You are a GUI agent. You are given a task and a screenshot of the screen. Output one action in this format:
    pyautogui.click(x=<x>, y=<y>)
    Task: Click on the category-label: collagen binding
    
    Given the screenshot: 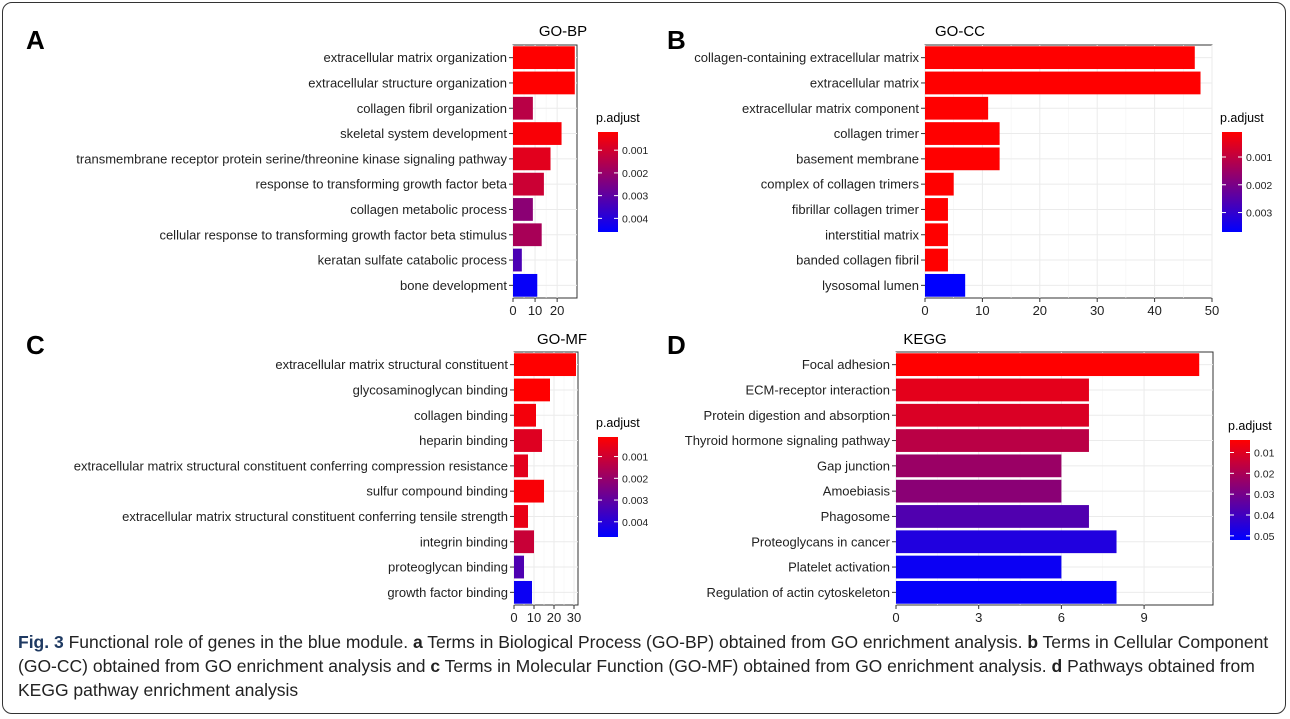 What is the action you would take?
    pyautogui.click(x=461, y=415)
    